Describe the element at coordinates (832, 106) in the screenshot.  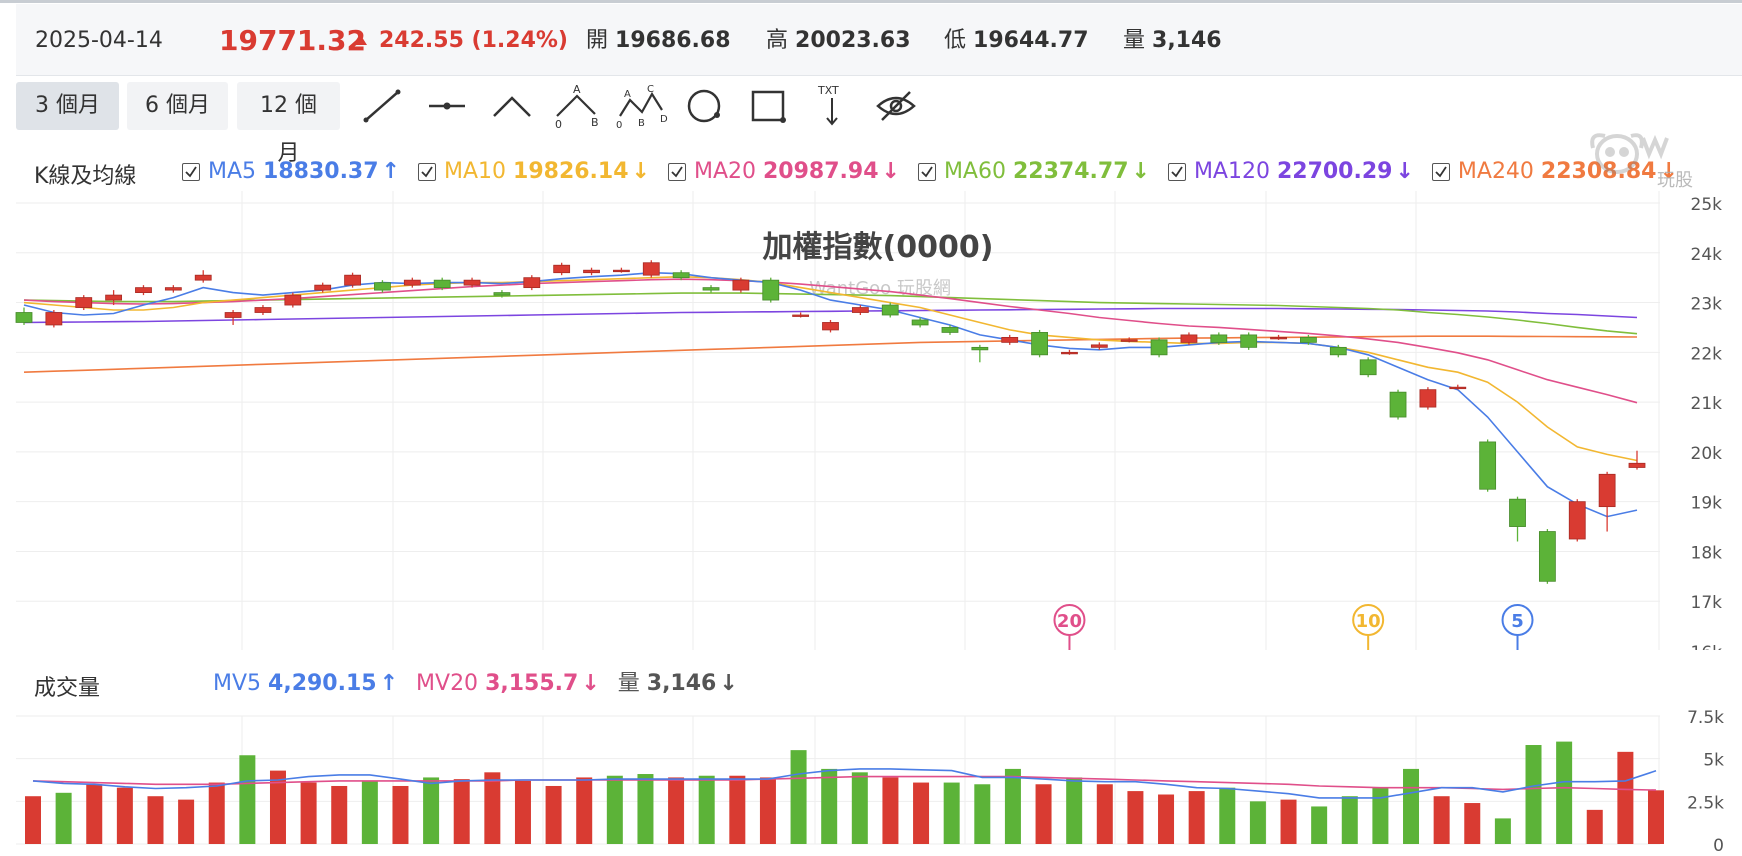
I see `text-tool-icon: TXT` at that location.